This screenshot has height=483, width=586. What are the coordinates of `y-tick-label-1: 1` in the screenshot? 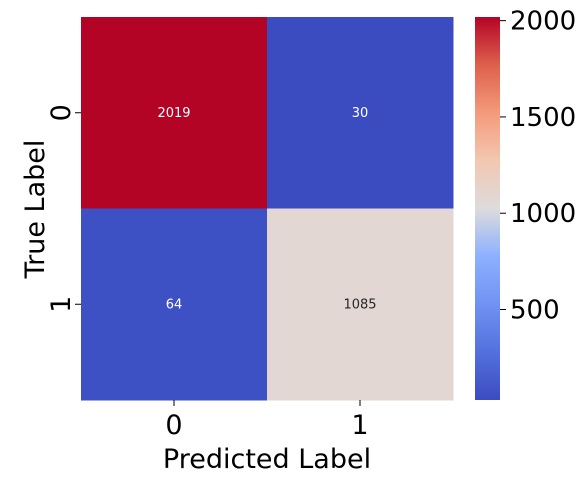 It's located at (61, 304).